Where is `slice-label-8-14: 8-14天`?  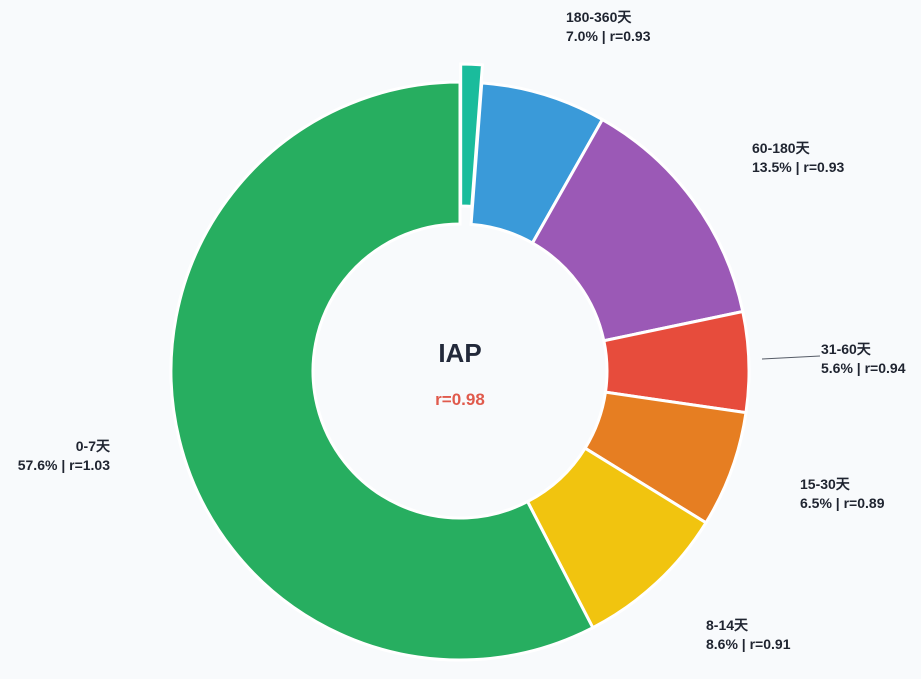
slice-label-8-14: 8-14天 is located at coordinates (727, 625).